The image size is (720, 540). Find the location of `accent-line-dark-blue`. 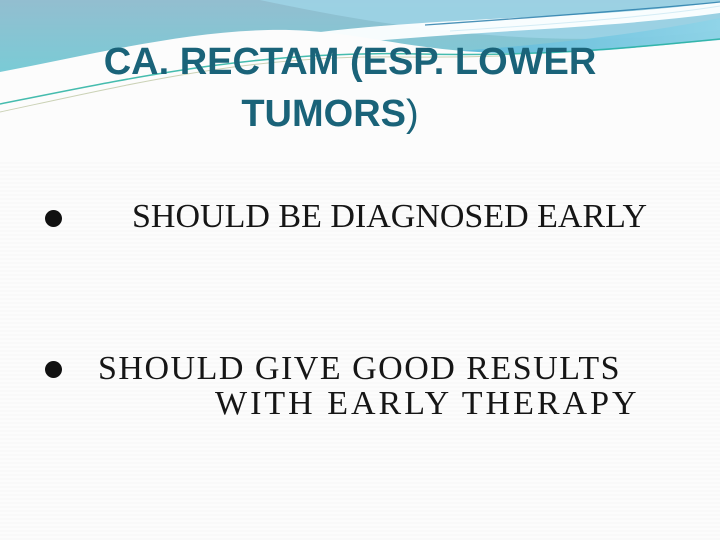

accent-line-dark-blue is located at coordinates (572, 13).